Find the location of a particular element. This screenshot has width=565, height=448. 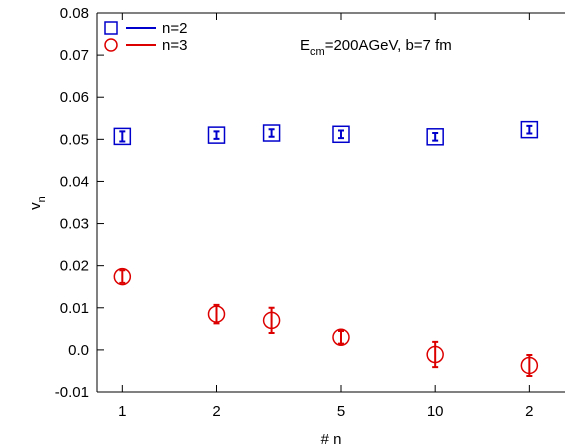

x-tick-label: 10 is located at coordinates (435, 411).